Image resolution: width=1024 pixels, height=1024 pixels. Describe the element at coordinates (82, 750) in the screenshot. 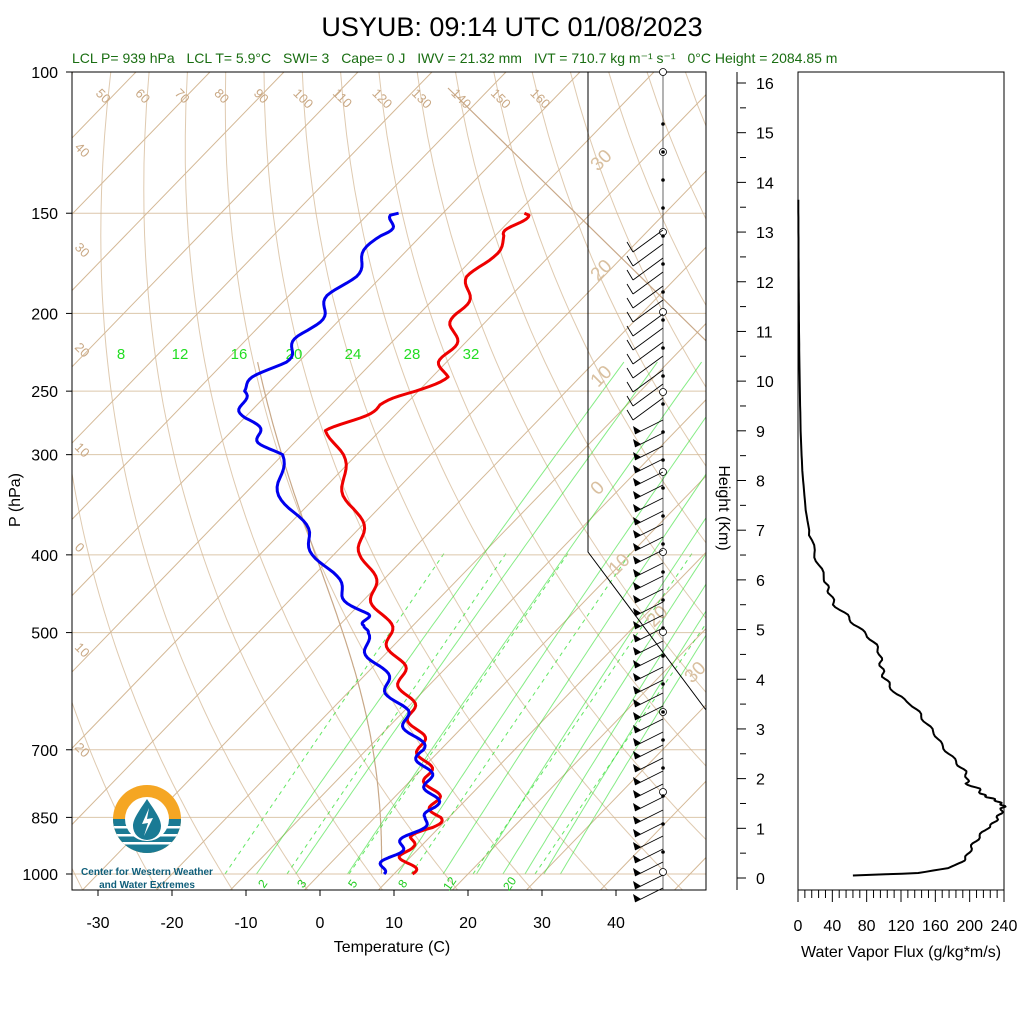

I see `isotherm-label: 20` at that location.